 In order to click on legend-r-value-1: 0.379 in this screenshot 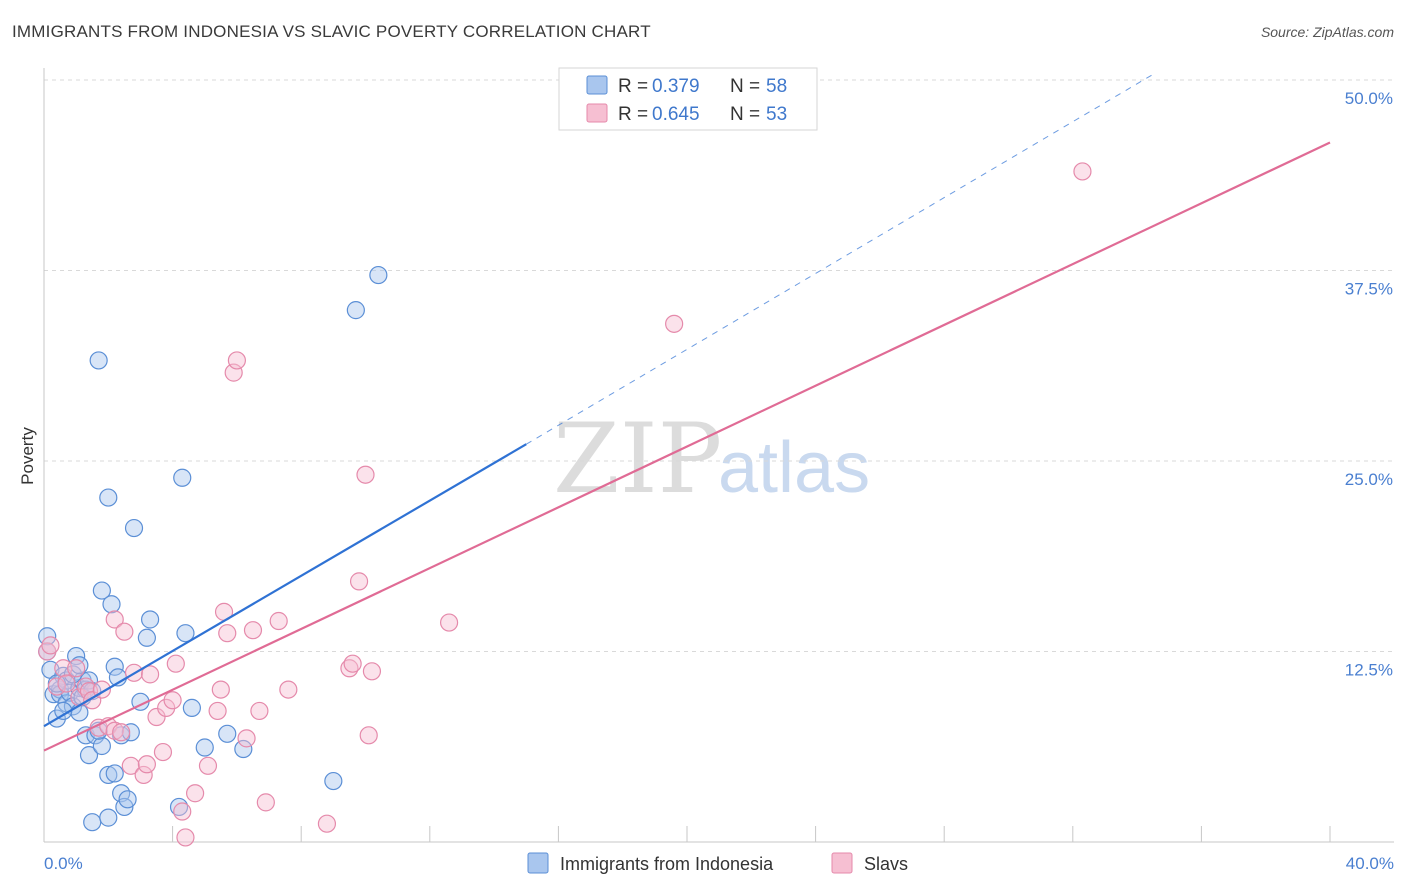, I will do `click(676, 86)`.